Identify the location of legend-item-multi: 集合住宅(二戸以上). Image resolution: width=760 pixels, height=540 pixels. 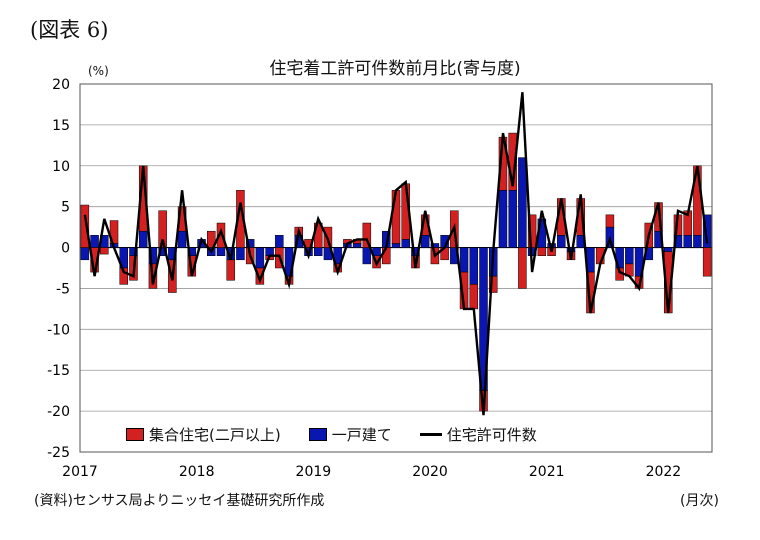
(203, 434).